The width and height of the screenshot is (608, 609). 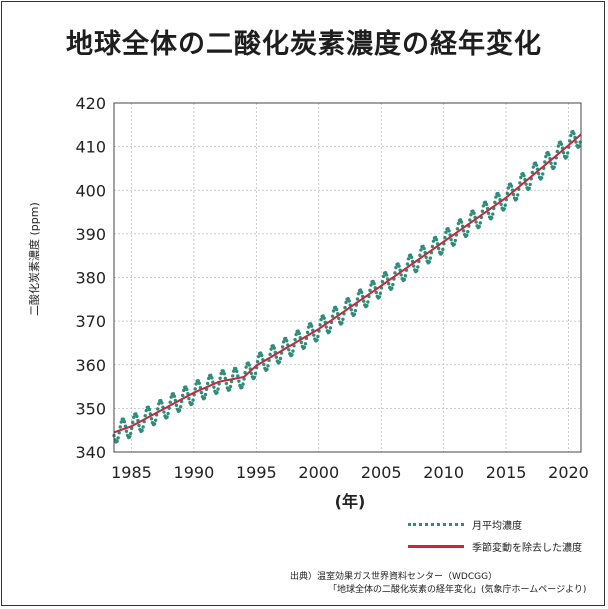 What do you see at coordinates (503, 524) in the screenshot?
I see `legend-item-monthly: 月平均濃度` at bounding box center [503, 524].